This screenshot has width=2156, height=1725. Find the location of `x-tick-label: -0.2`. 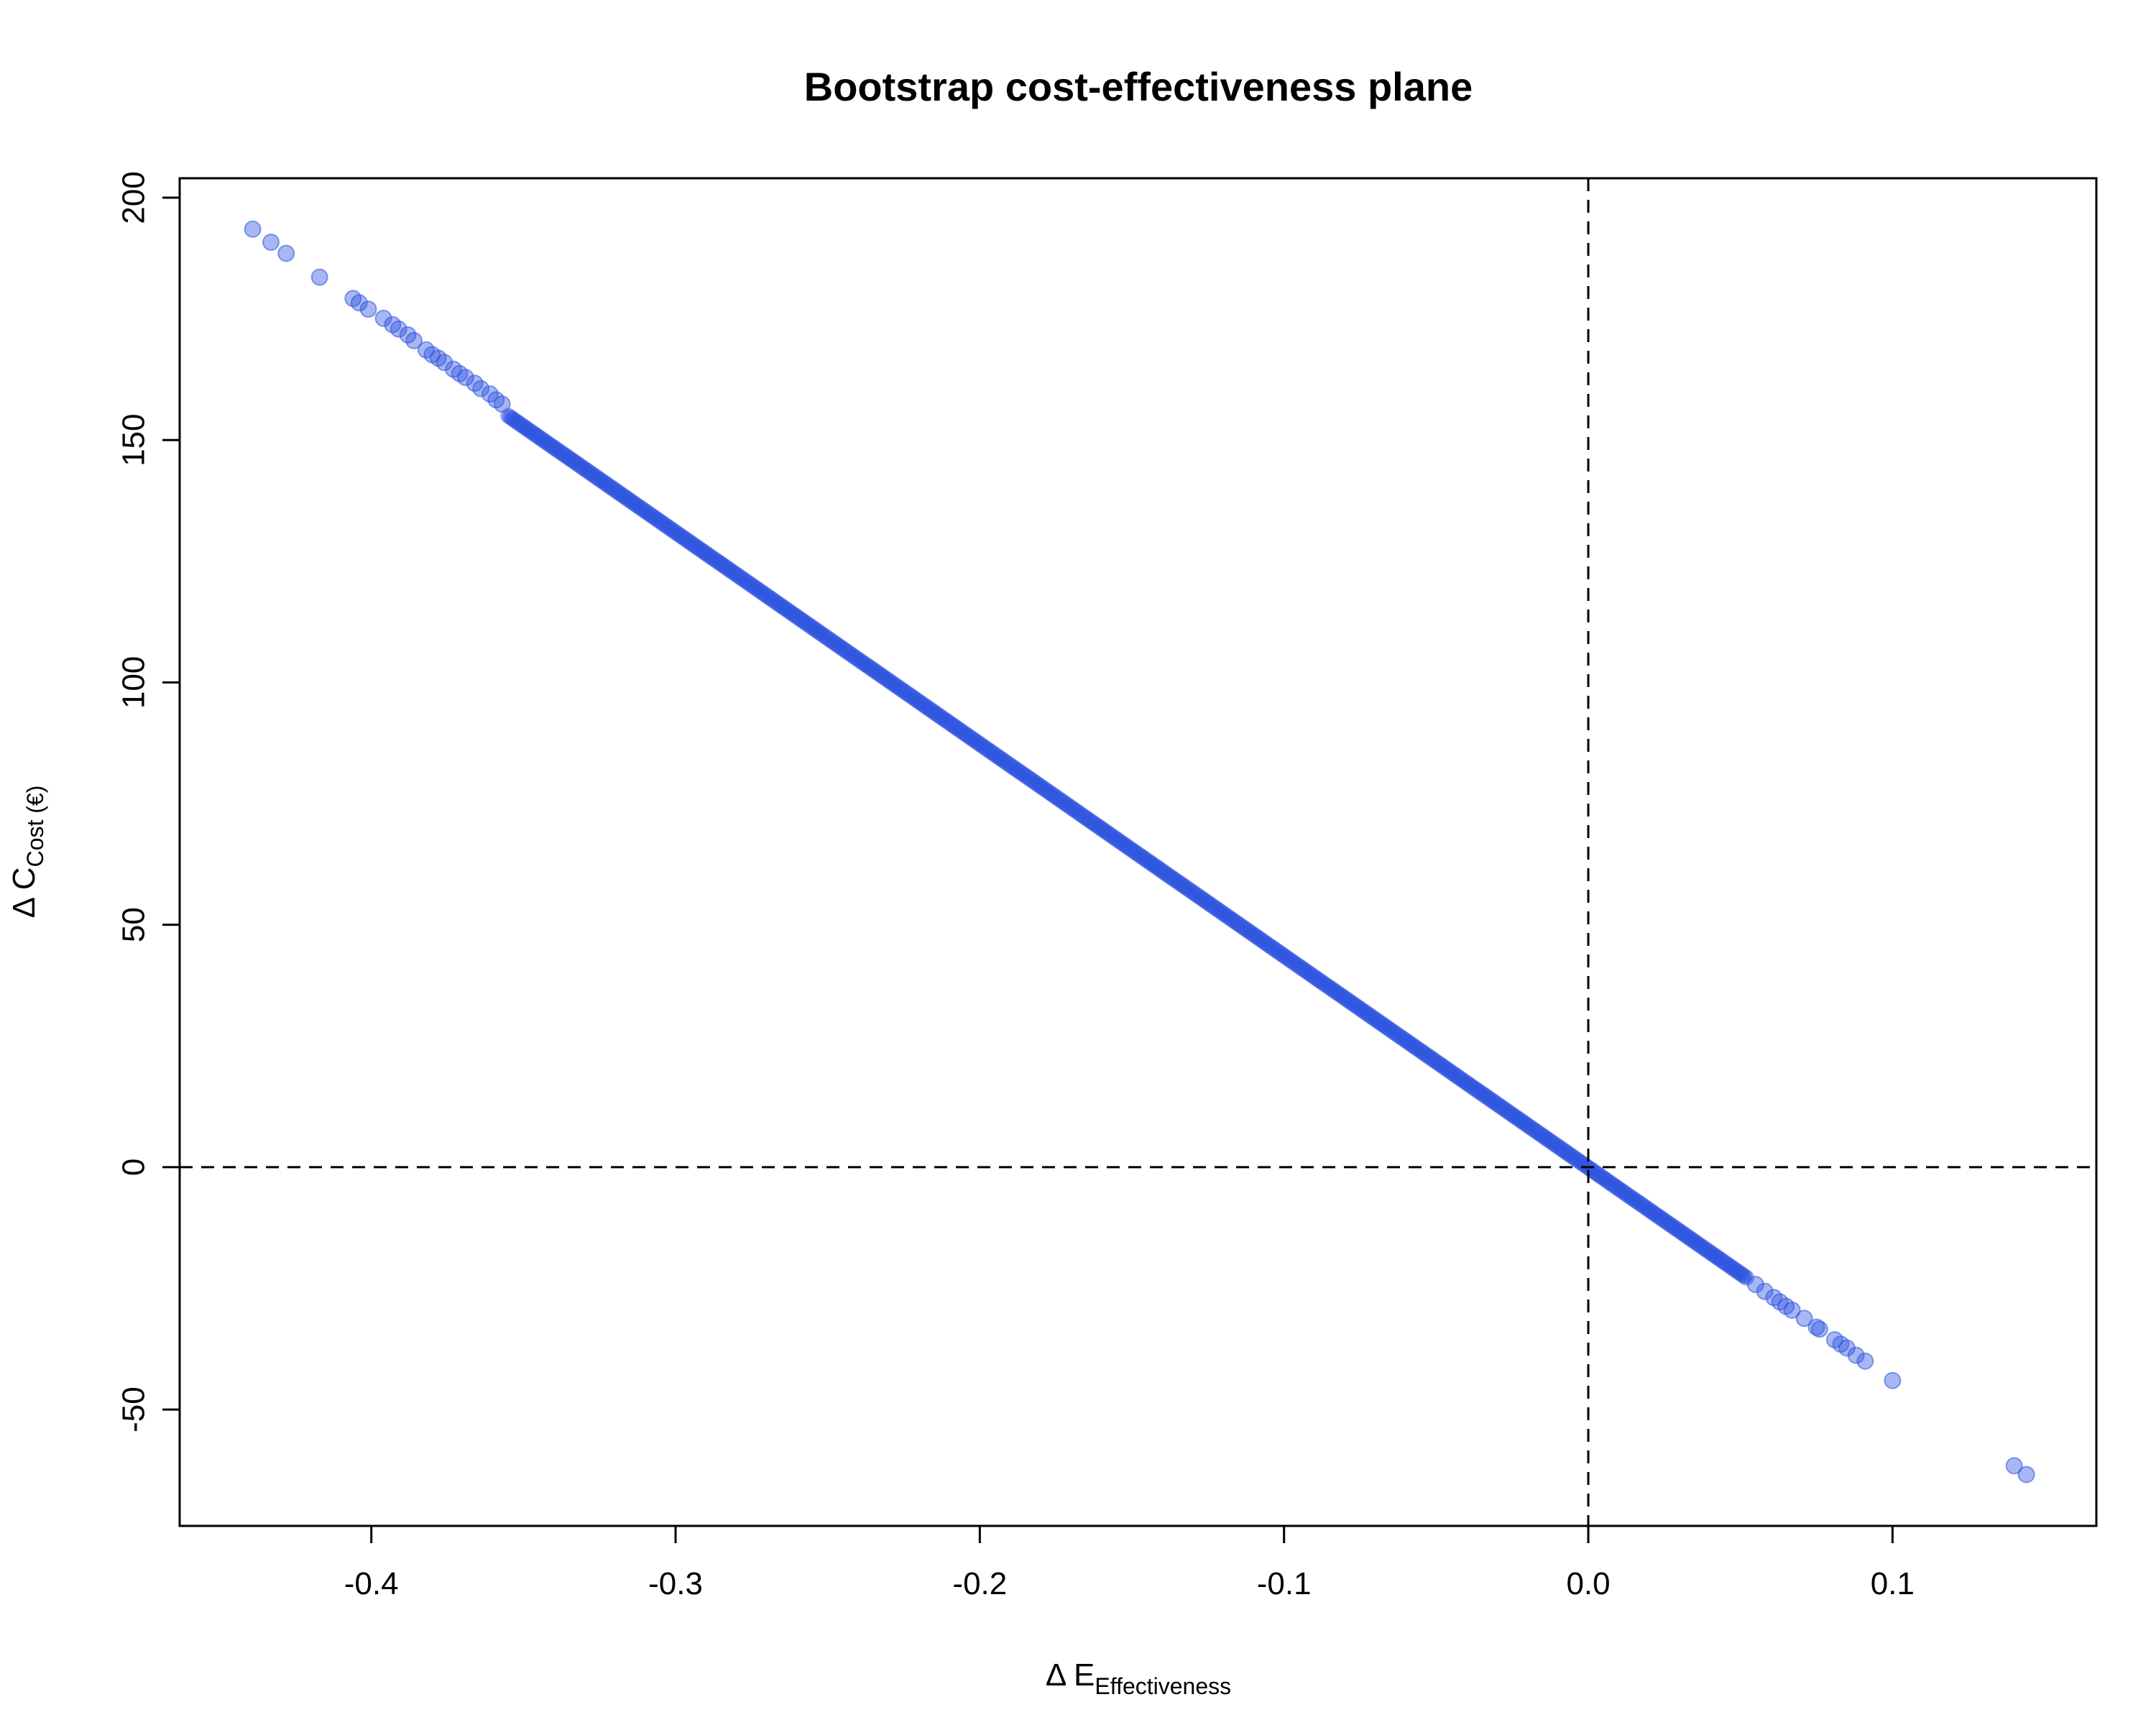

x-tick-label: -0.2 is located at coordinates (980, 1583).